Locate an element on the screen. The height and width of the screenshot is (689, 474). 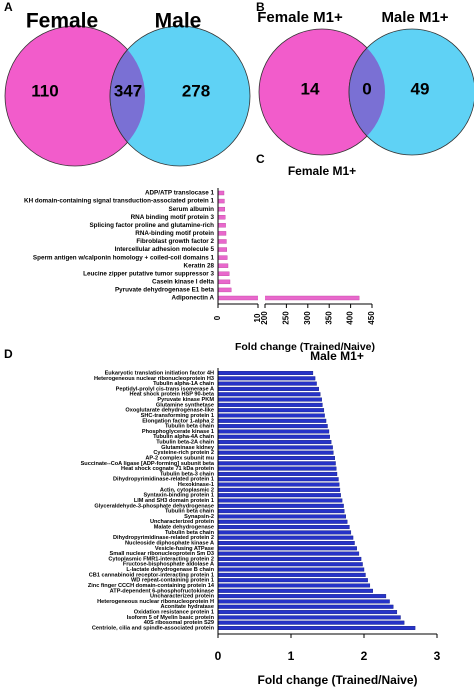
category-label: Tubulin alpha-4A chain is located at coordinates (183, 437).